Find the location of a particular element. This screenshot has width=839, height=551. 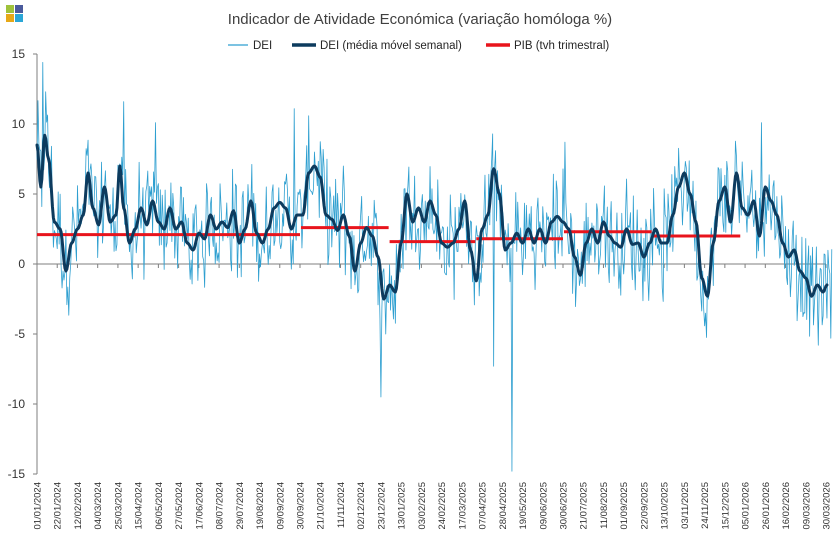

x-tick-label: 27/05/2024 is located at coordinates (179, 506).